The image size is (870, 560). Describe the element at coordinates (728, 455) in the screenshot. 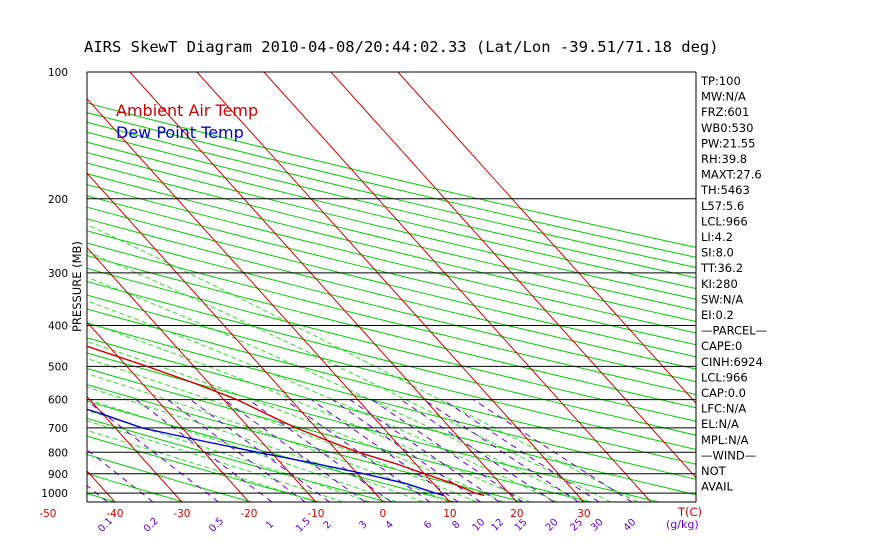

I see `stability-index-item: —WIND—` at that location.